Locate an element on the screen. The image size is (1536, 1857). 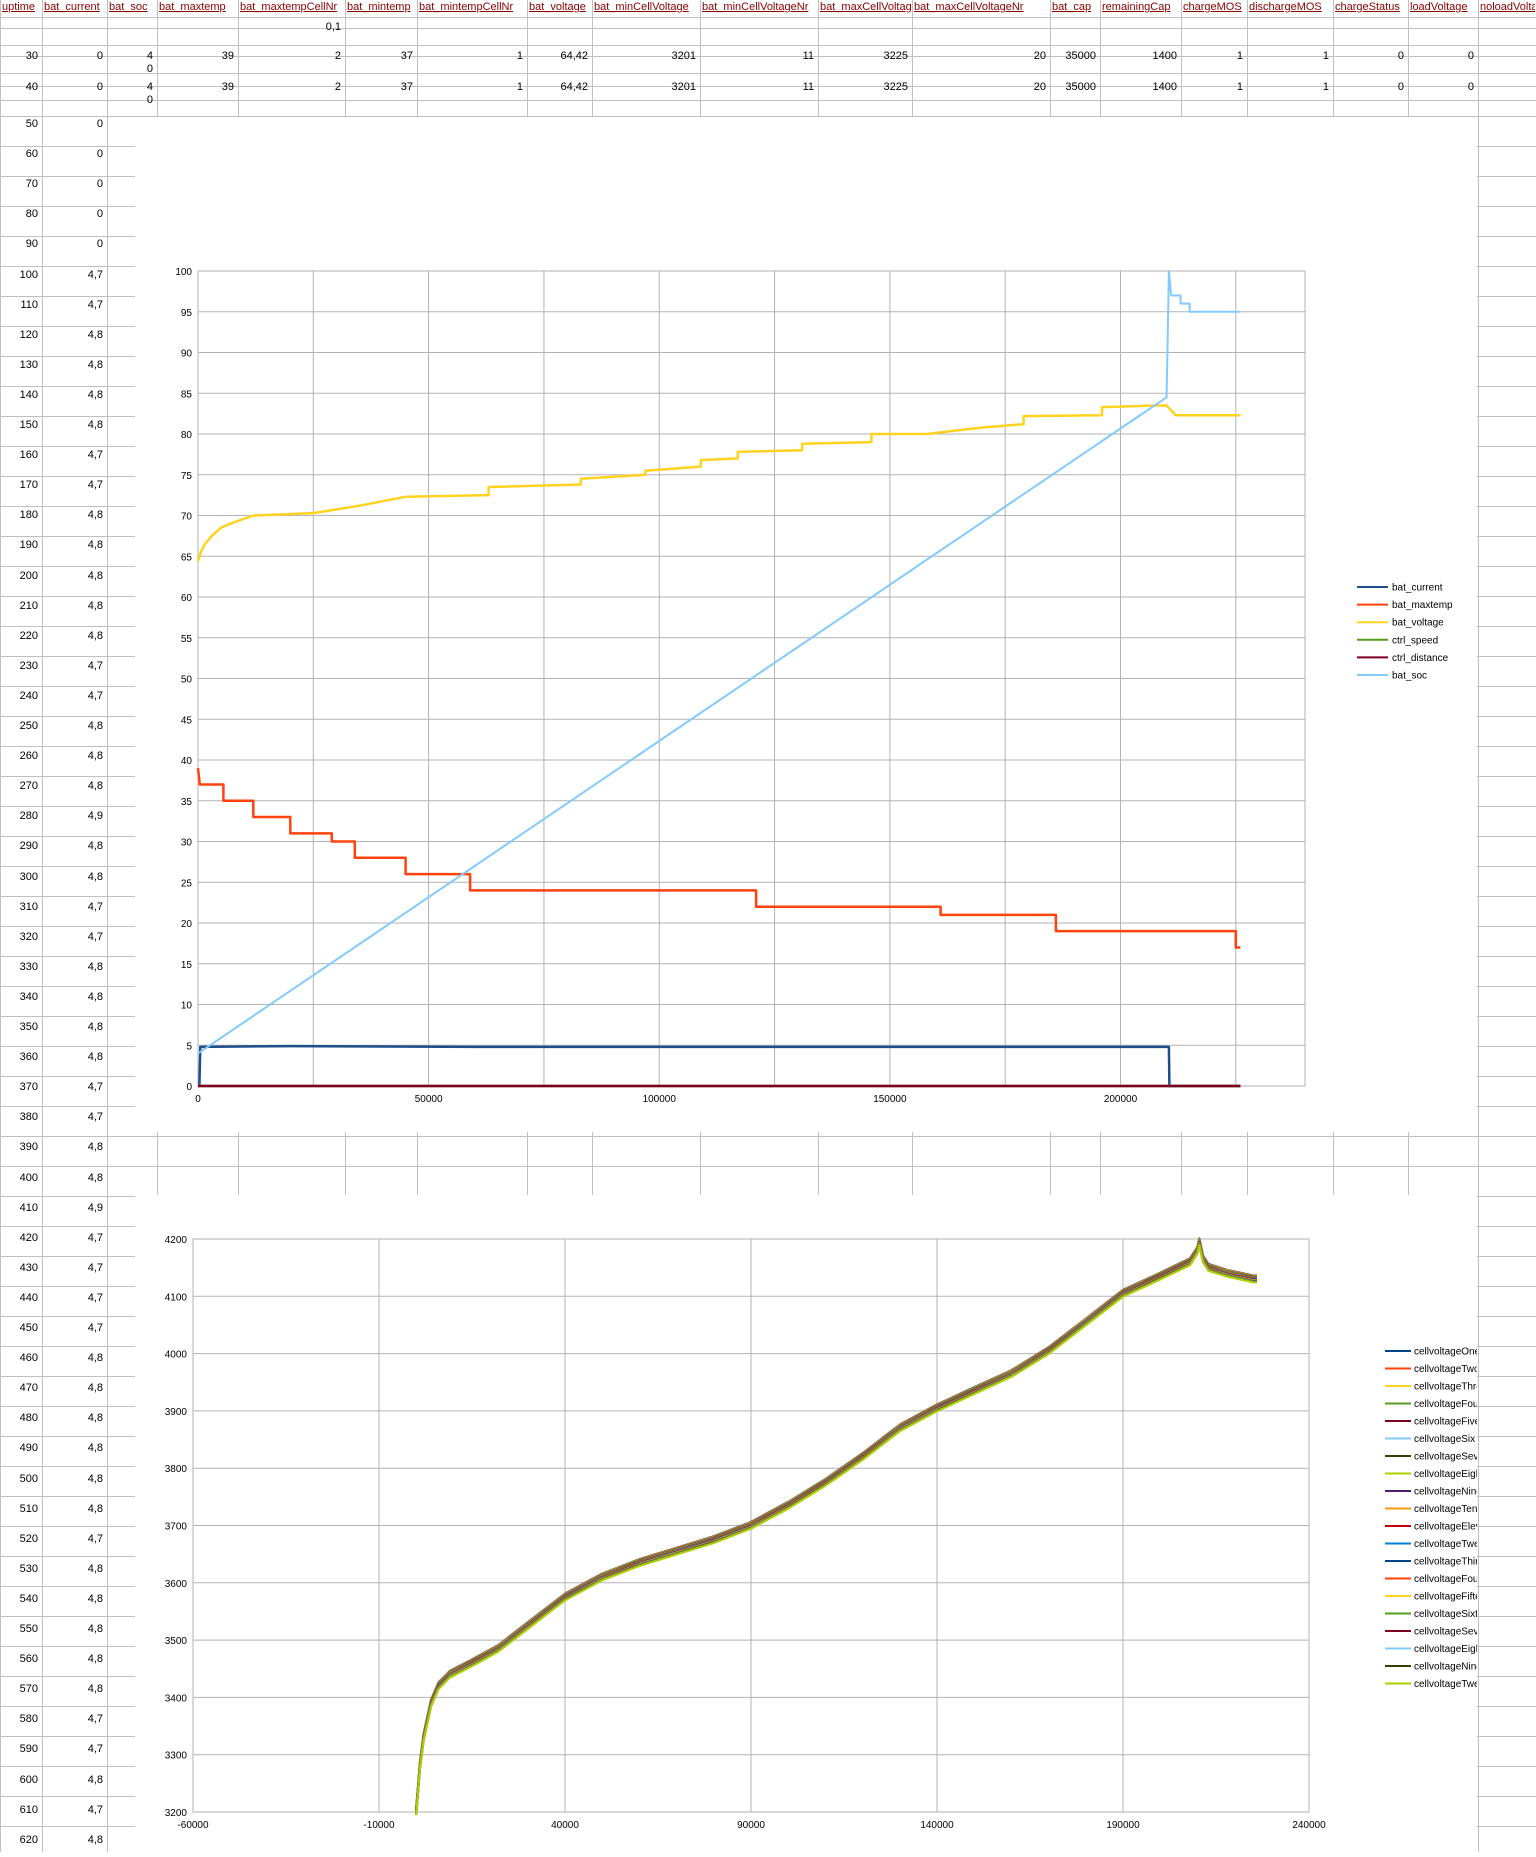
table-cell: 560 is located at coordinates (28, 1659).